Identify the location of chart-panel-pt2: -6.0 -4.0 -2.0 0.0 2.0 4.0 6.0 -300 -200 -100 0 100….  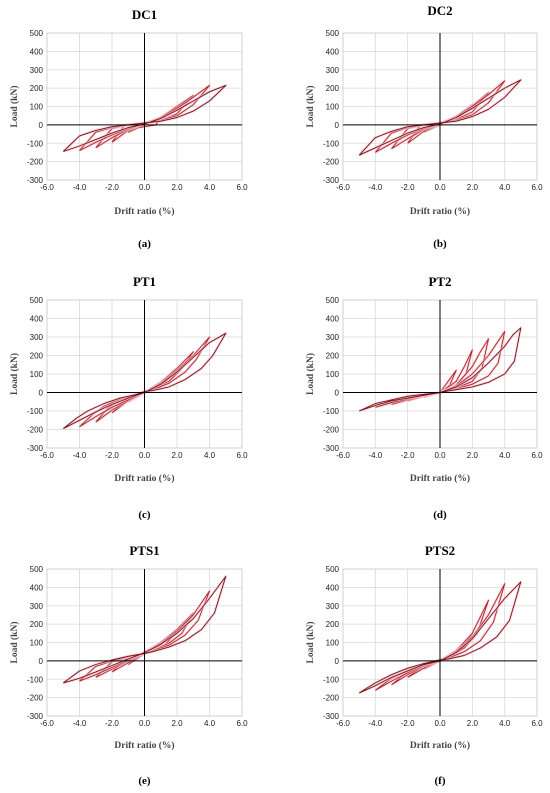
(424, 397).